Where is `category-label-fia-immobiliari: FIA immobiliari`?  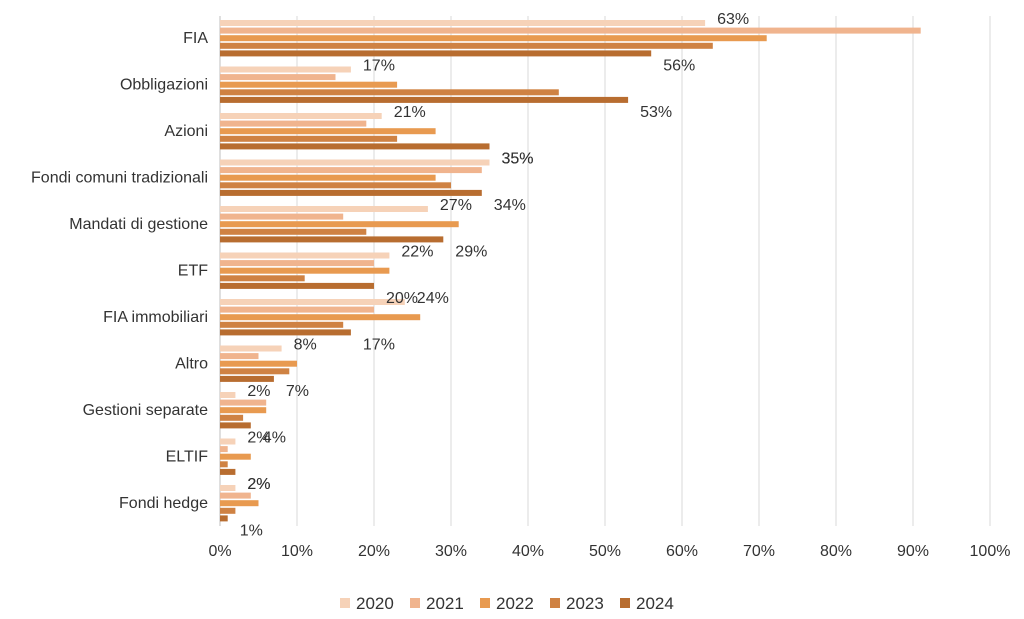
category-label-fia-immobiliari: FIA immobiliari is located at coordinates (155, 317).